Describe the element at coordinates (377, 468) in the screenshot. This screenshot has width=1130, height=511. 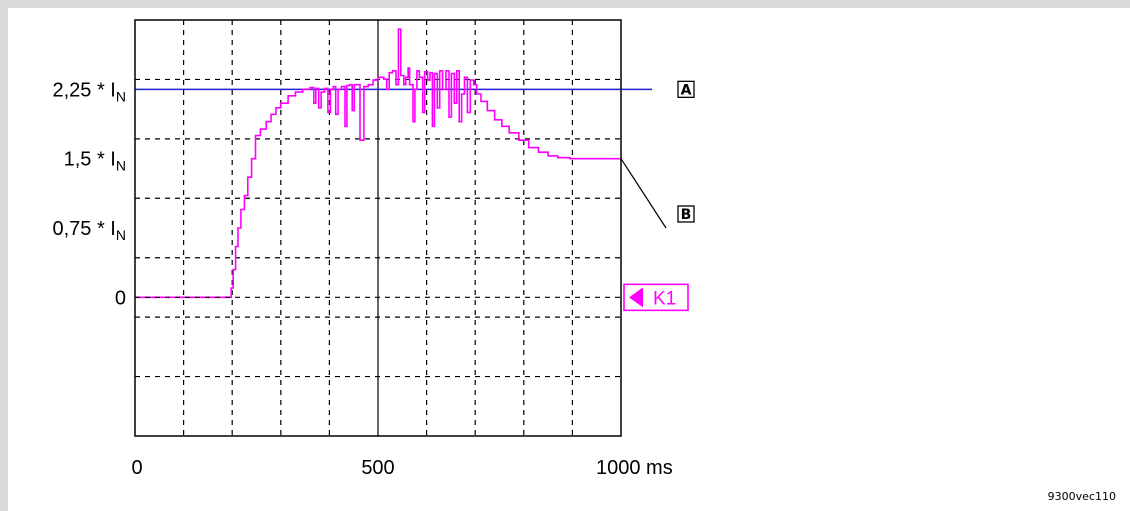
I see `x-tick-label: 500` at that location.